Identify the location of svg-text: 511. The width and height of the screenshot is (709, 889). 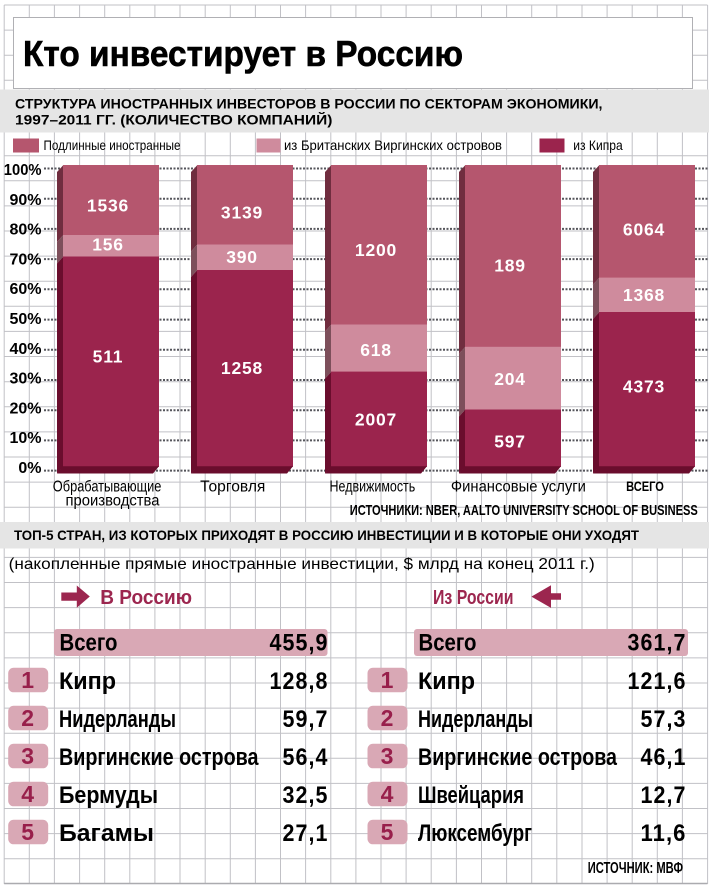
(108, 356).